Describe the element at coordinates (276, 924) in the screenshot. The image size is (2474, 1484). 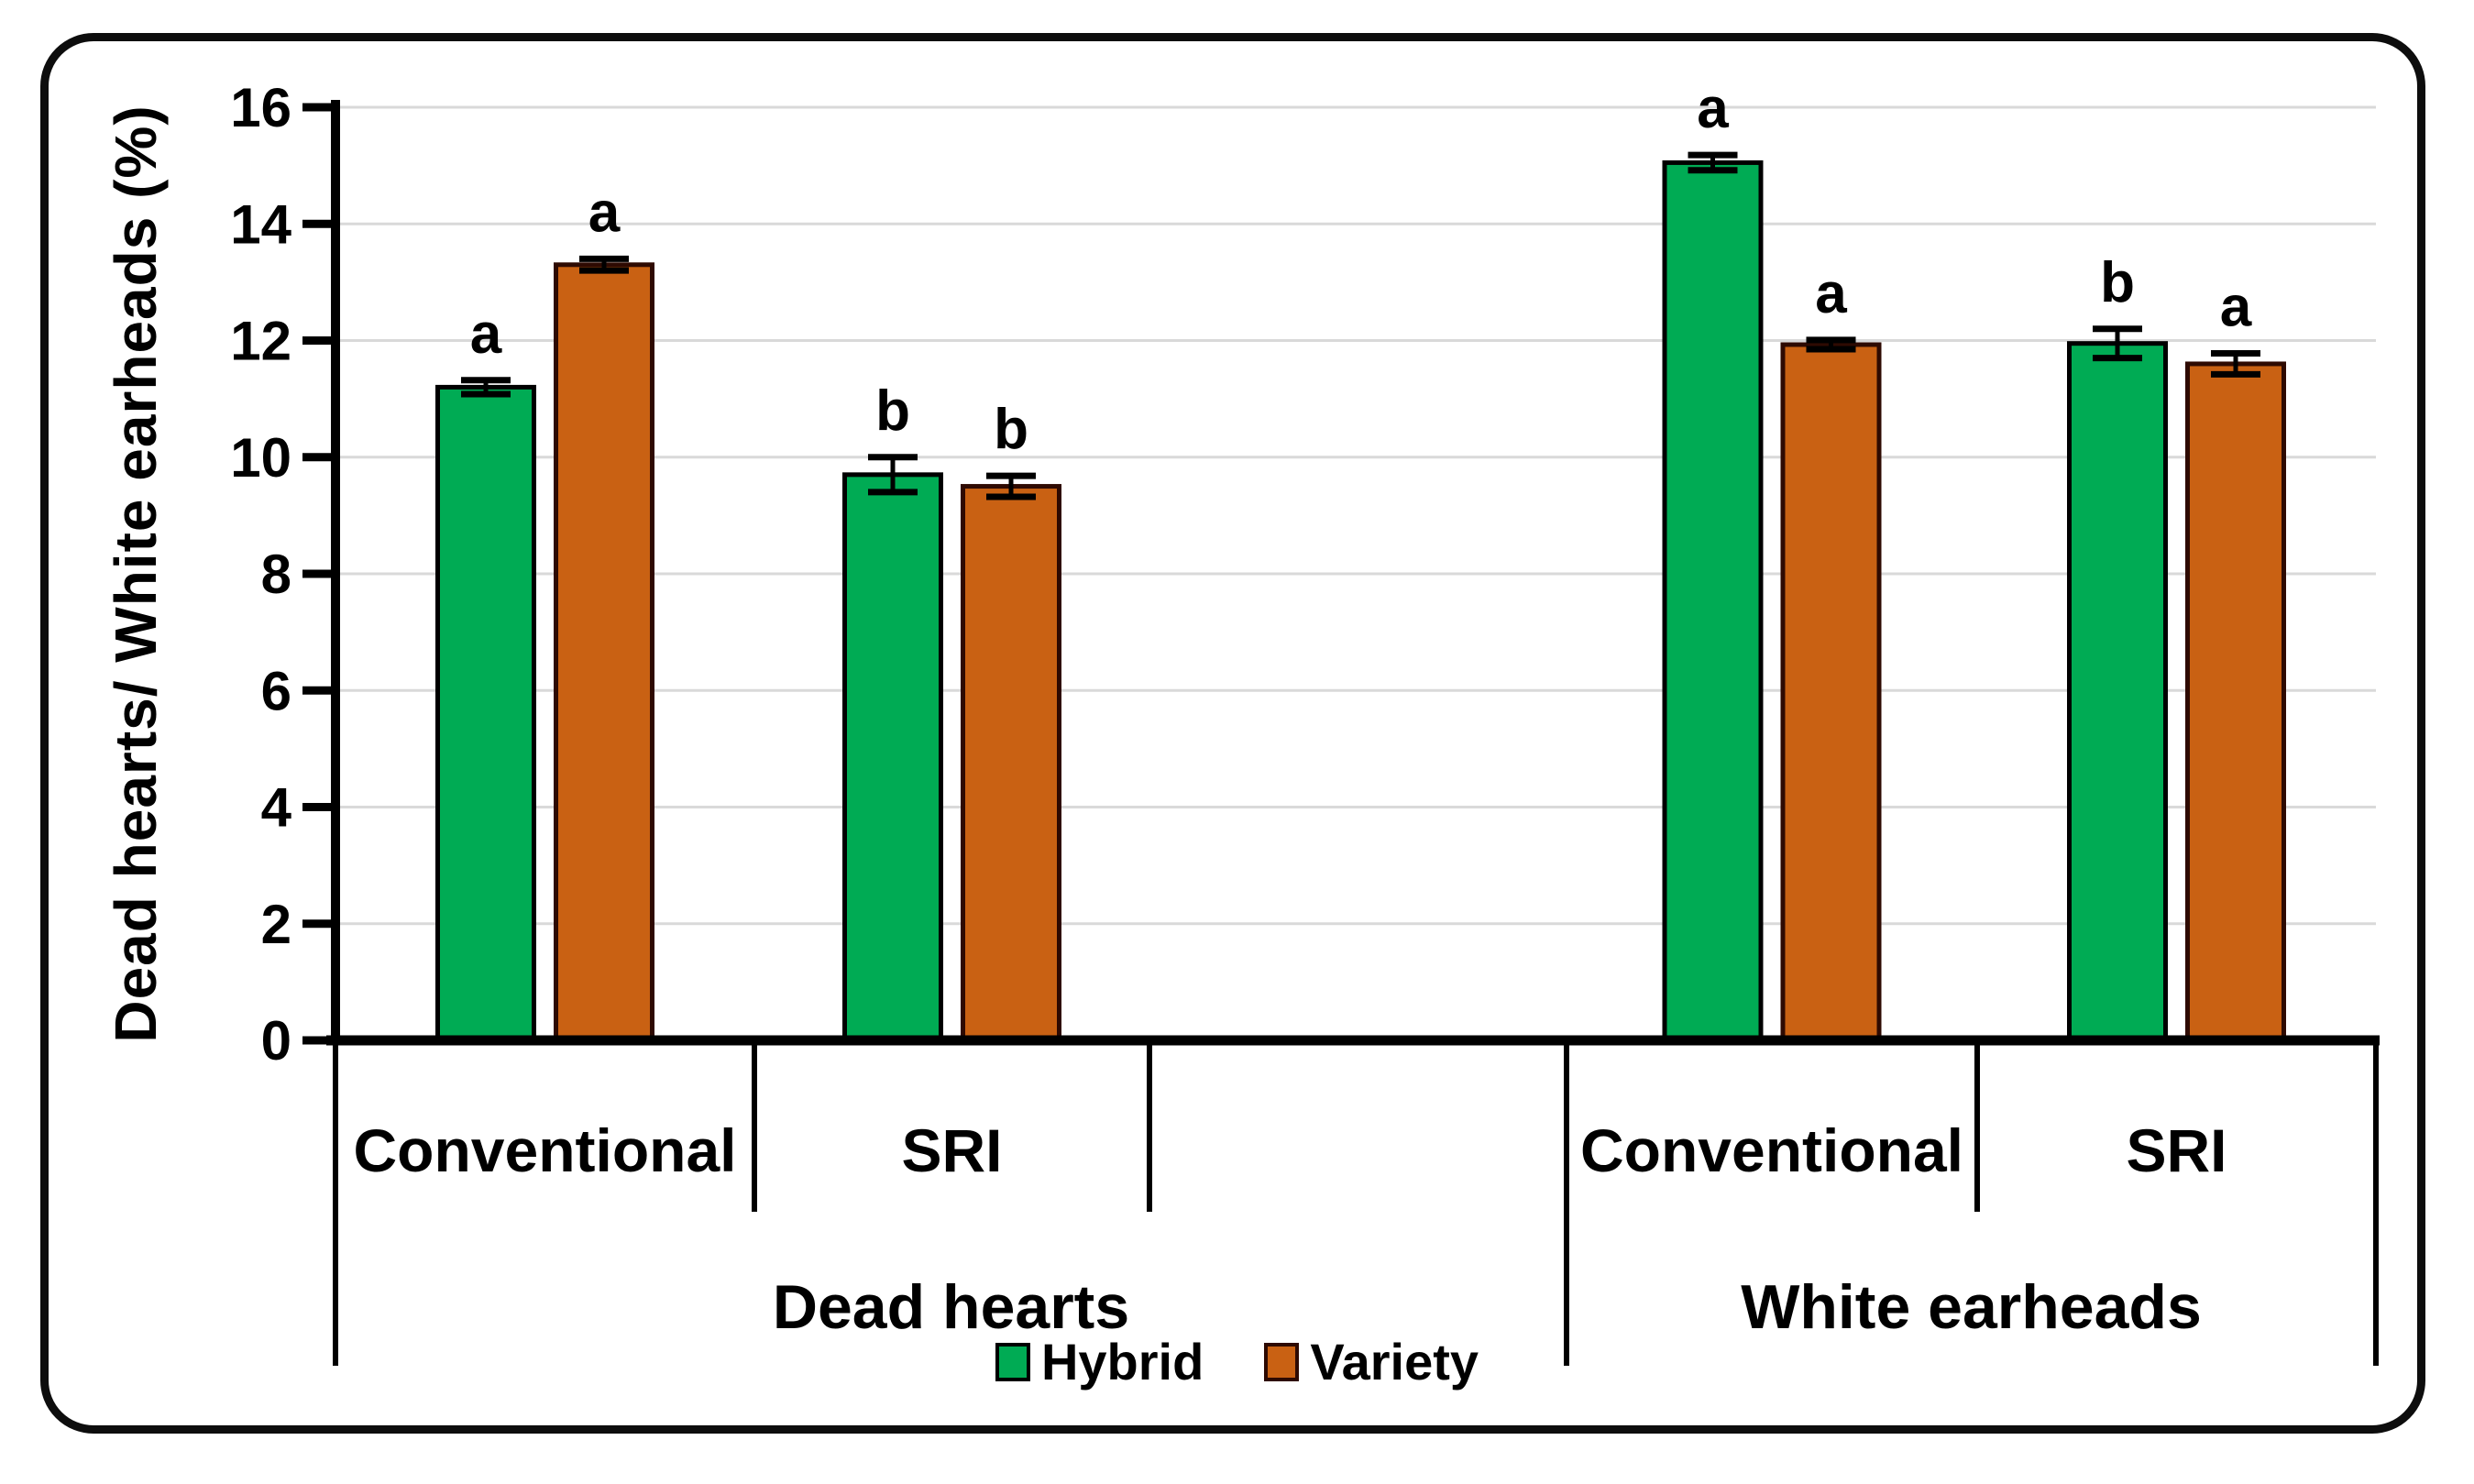
I see `y-tick-label: 2` at that location.